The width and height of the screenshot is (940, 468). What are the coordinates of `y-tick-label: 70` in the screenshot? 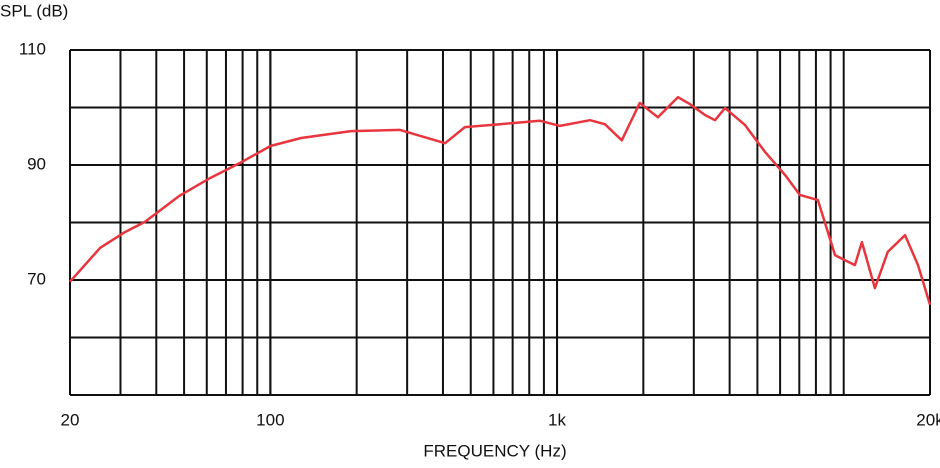 It's located at (36, 278).